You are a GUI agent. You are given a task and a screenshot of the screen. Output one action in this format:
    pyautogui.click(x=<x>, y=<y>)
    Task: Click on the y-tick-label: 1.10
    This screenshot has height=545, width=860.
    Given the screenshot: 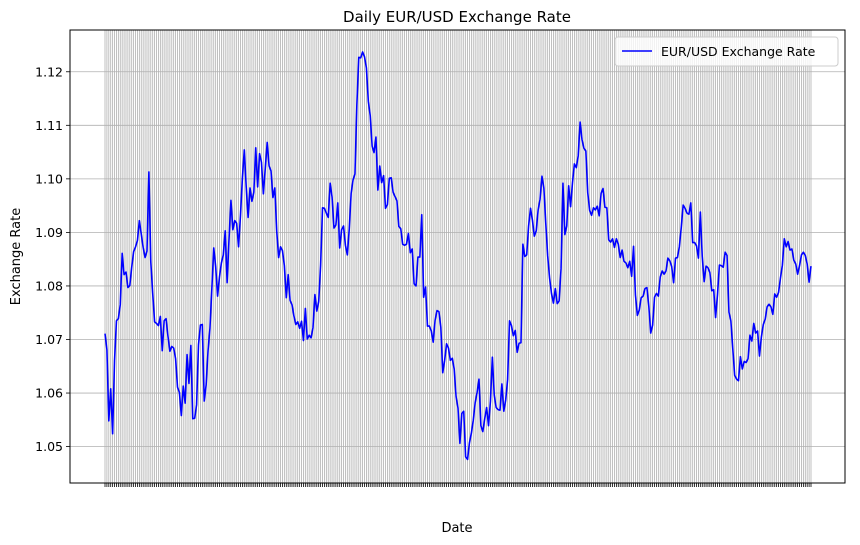 What is the action you would take?
    pyautogui.click(x=49, y=178)
    